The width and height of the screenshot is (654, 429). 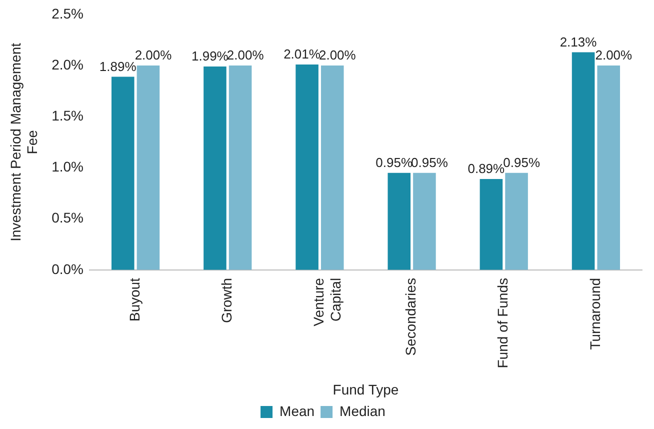 What do you see at coordinates (134, 300) in the screenshot?
I see `x-tick-label: Buyout` at bounding box center [134, 300].